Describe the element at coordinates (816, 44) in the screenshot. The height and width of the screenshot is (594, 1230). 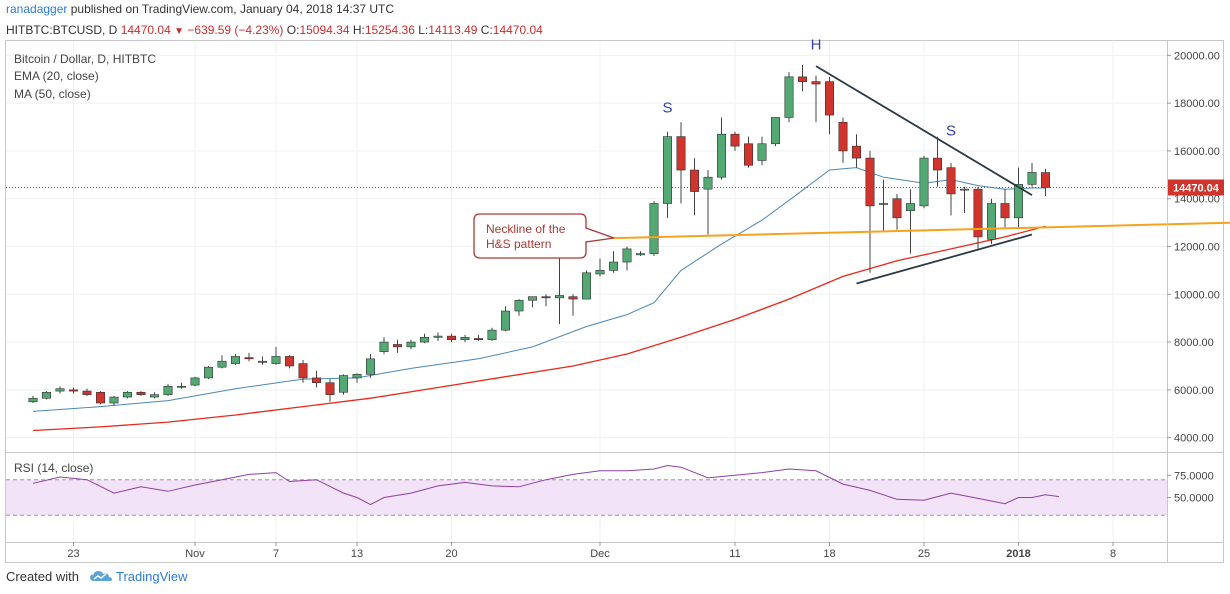
I see `pattern-label: H` at that location.